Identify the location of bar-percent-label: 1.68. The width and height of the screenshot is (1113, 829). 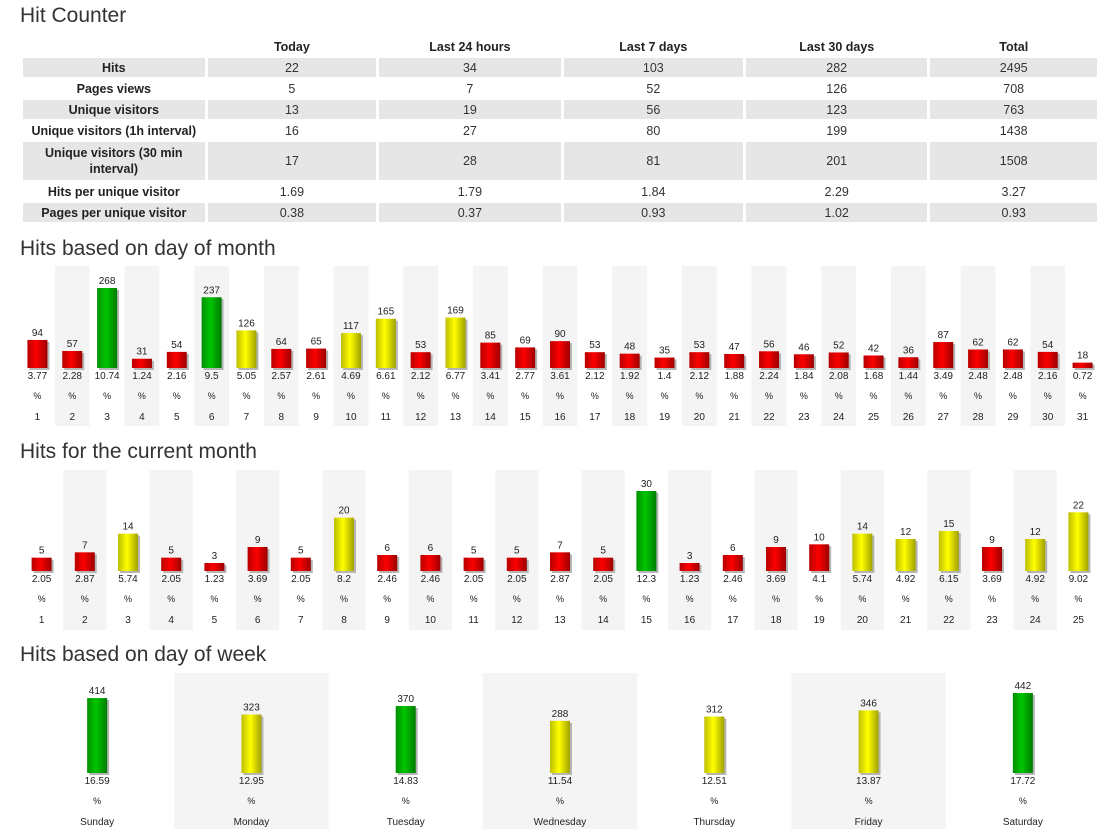
(874, 376).